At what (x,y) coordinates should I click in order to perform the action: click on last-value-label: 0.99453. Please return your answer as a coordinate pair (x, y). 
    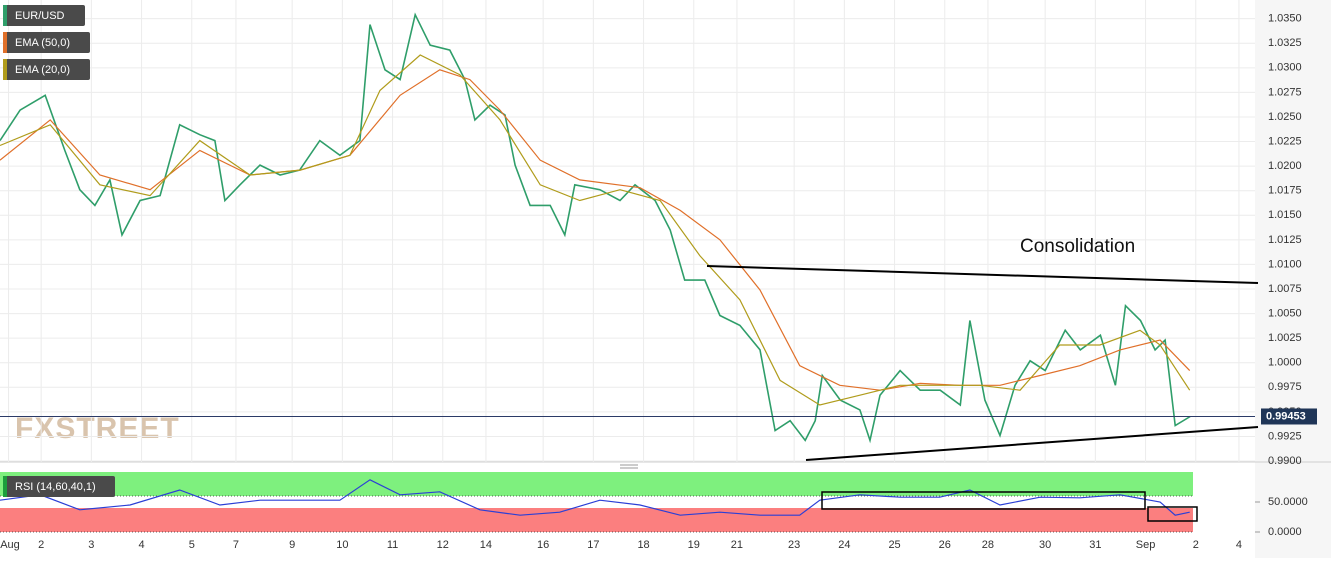
    Looking at the image, I should click on (1286, 416).